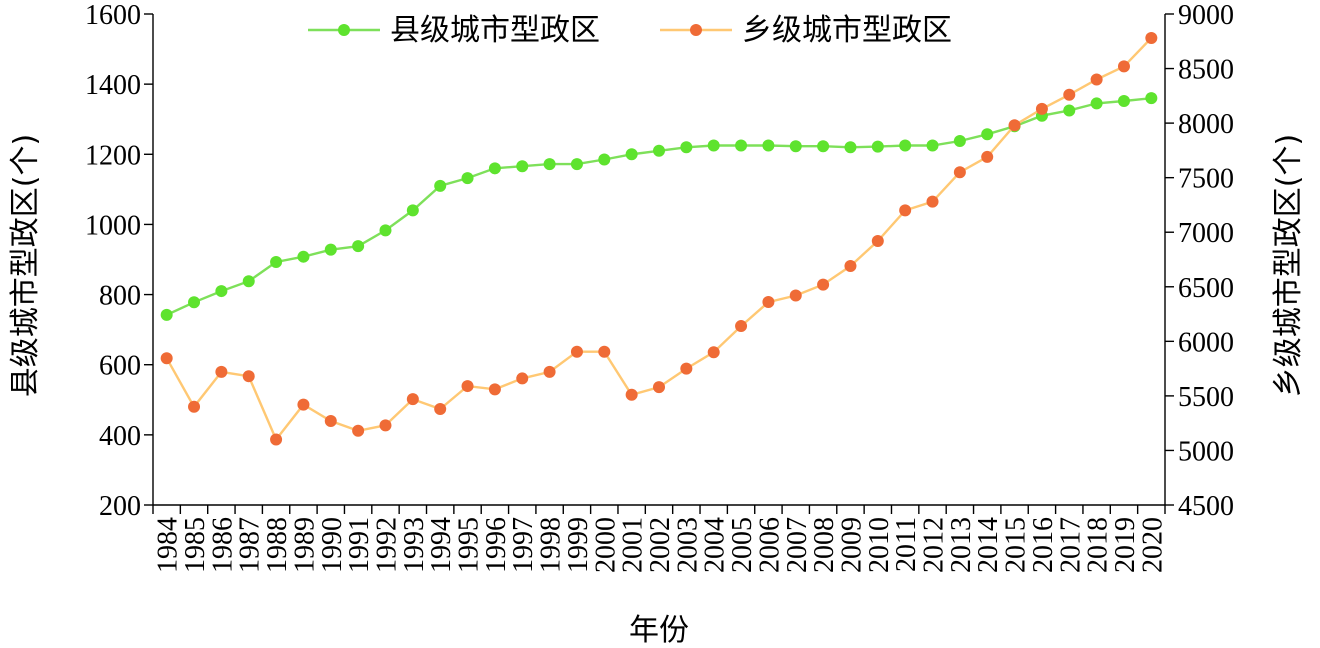 This screenshot has width=1320, height=648. Describe the element at coordinates (441, 545) in the screenshot. I see `x-tick-label: 1994` at that location.